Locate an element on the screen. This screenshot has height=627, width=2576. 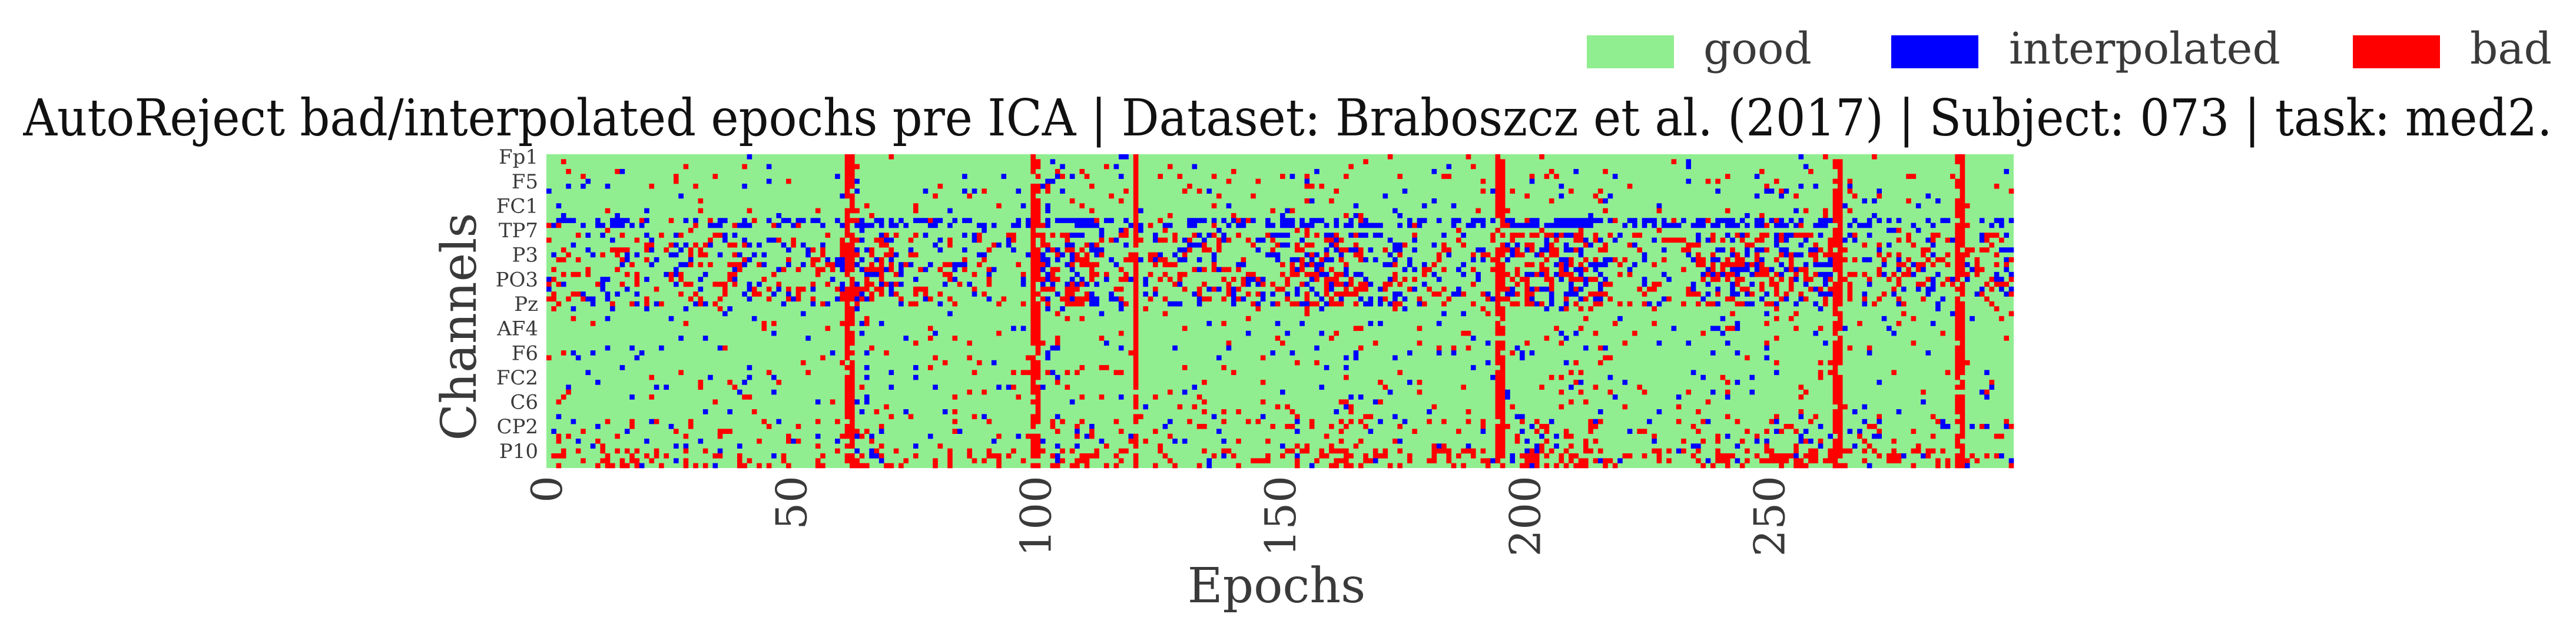
y-tick-label: F6 is located at coordinates (525, 353).